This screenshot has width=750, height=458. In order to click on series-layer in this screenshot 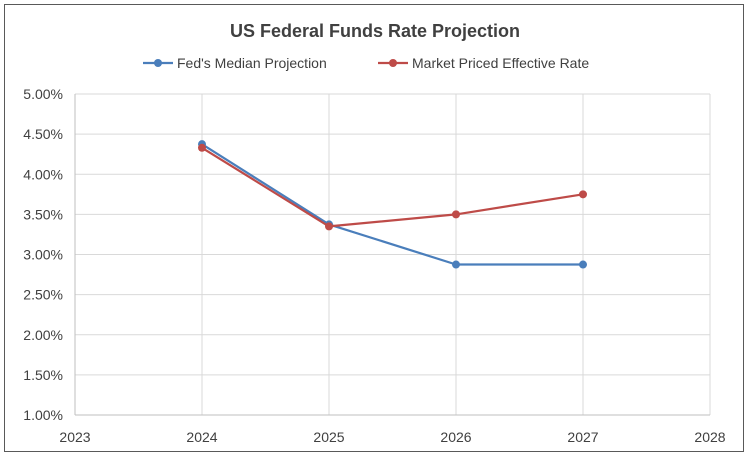, I will do `click(392, 204)`.